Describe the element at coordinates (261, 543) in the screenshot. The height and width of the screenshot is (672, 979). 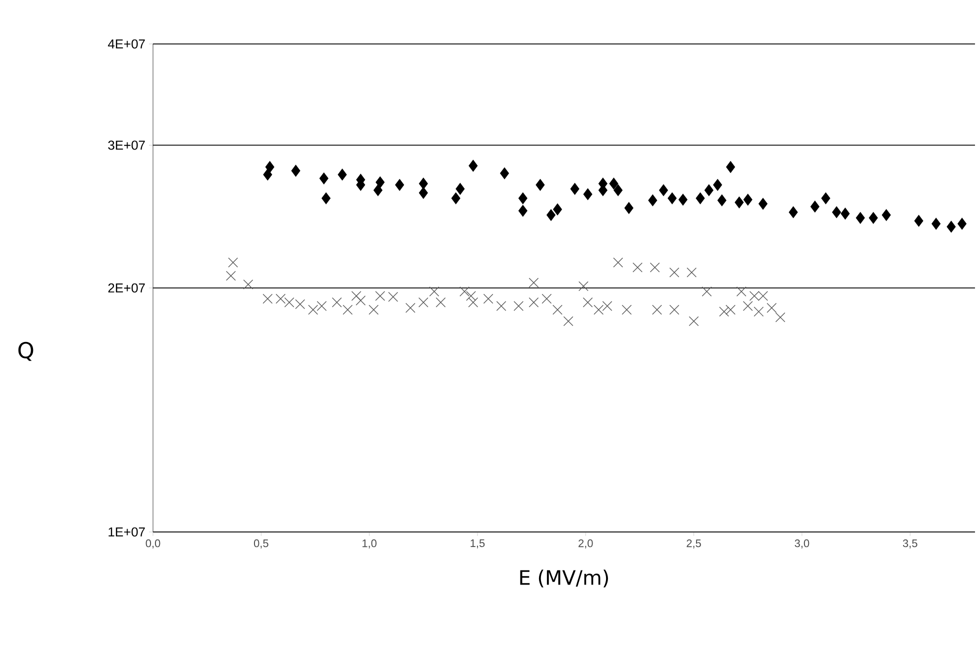
I see `x-tick-label: 0,5` at that location.